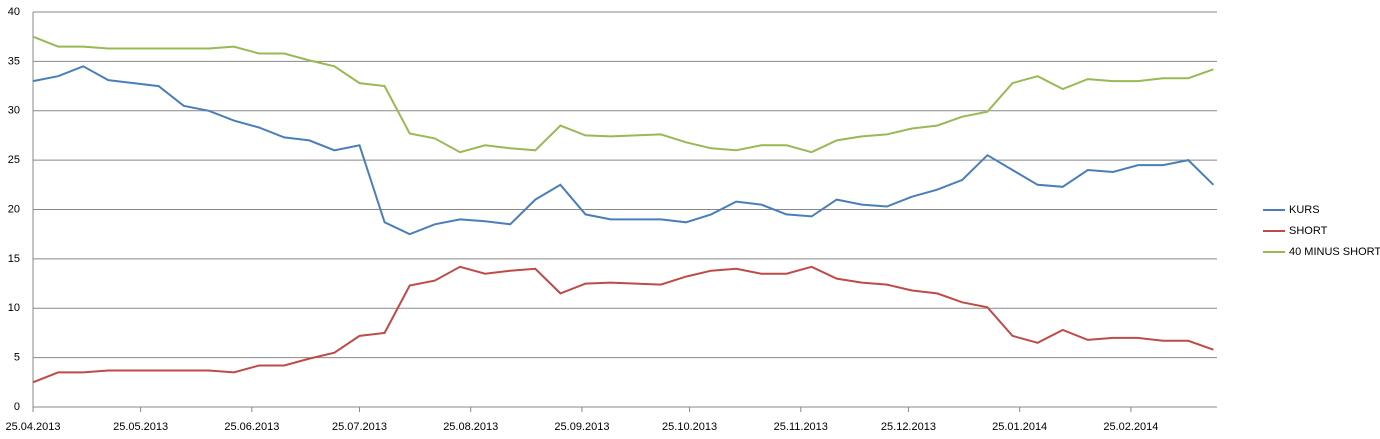 Image resolution: width=1380 pixels, height=439 pixels. What do you see at coordinates (1308, 231) in the screenshot?
I see `legend-label: SHORT` at bounding box center [1308, 231].